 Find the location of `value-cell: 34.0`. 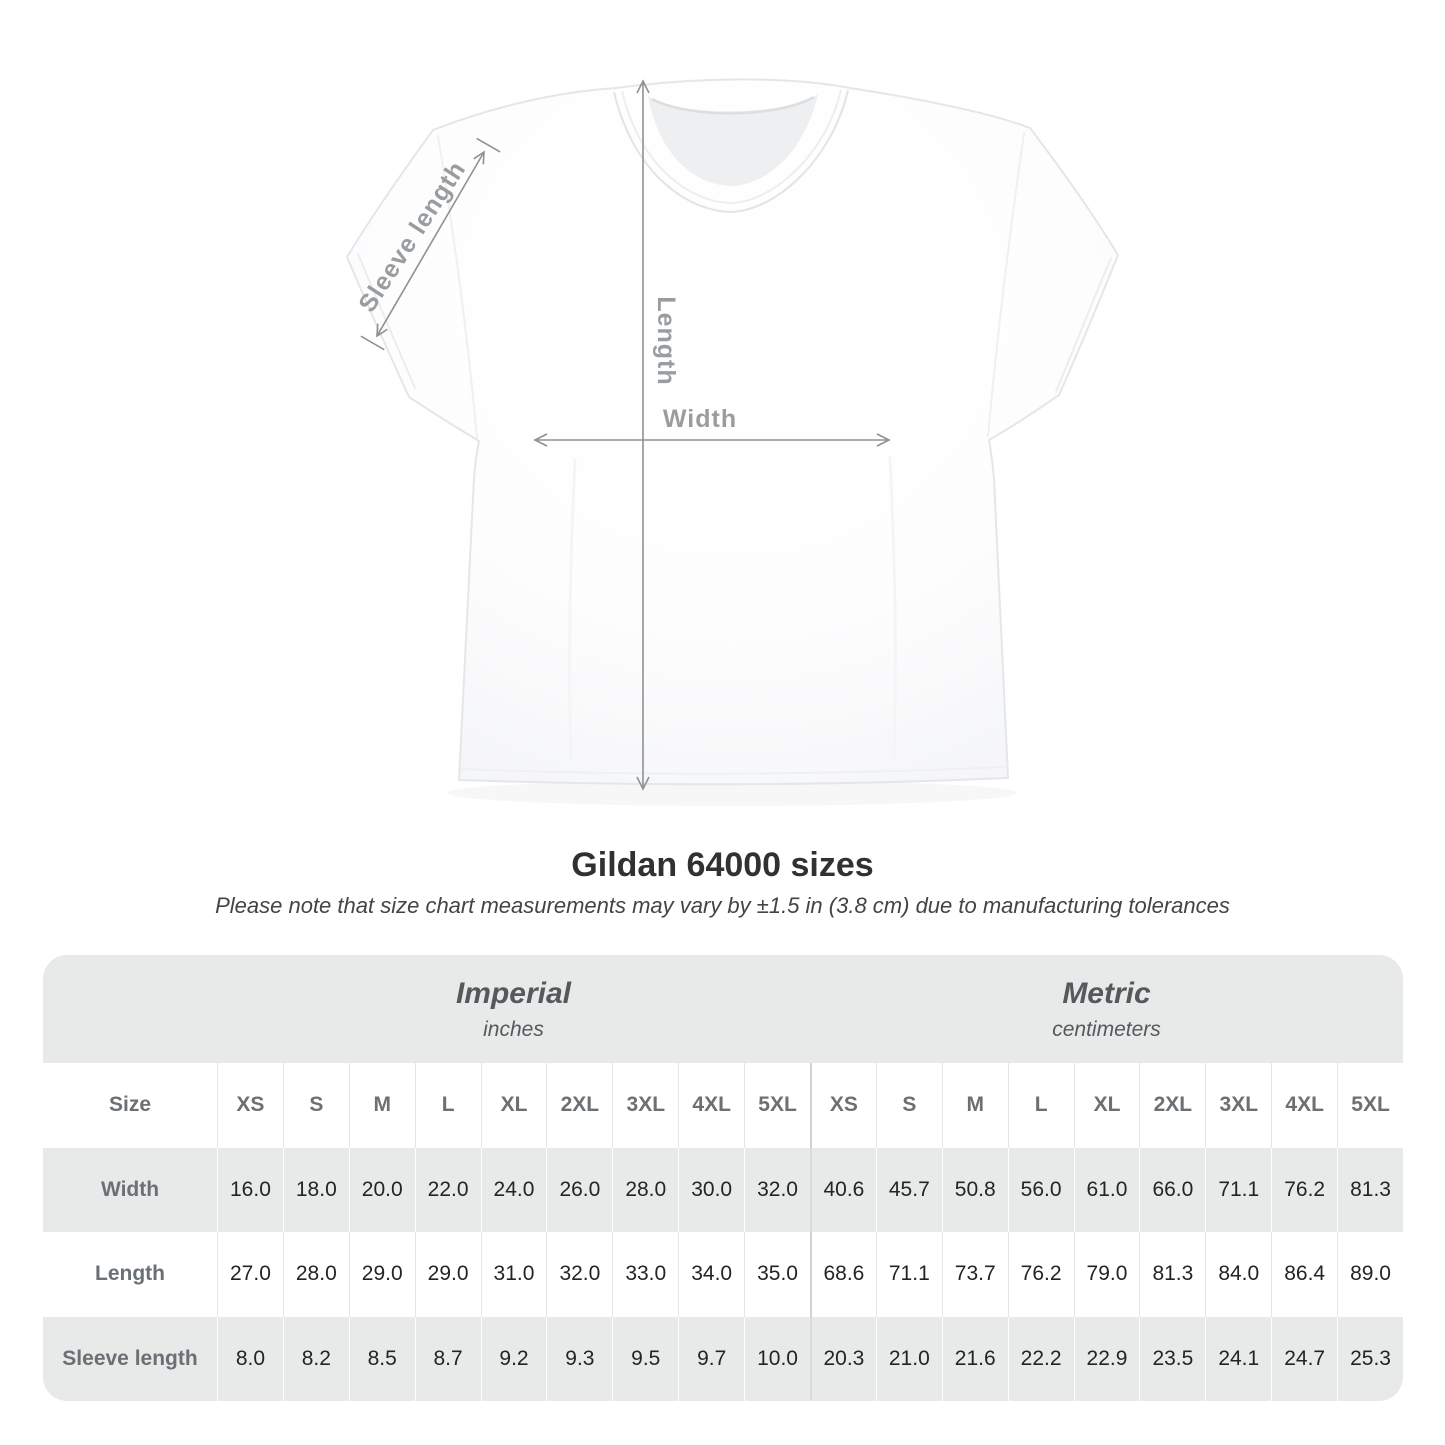

value-cell: 34.0 is located at coordinates (711, 1274).